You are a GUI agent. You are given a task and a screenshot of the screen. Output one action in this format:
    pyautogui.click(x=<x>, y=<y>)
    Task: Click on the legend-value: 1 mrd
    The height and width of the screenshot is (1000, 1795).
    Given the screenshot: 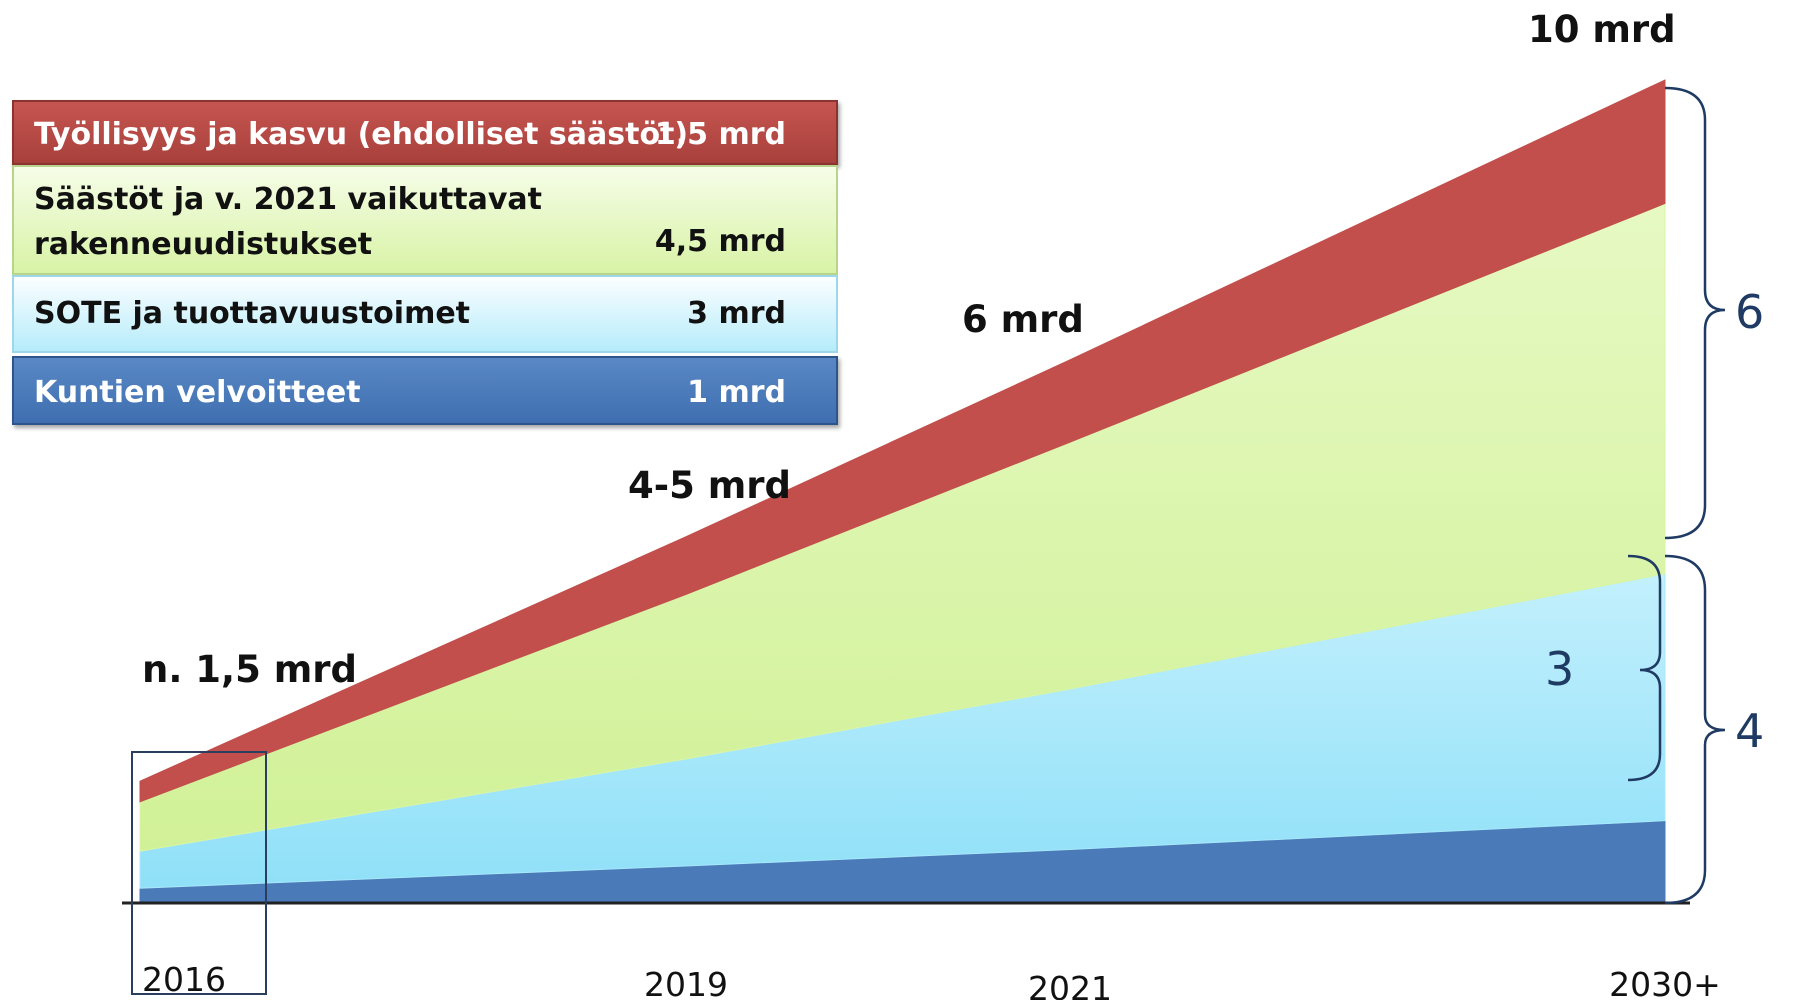 What is the action you would take?
    pyautogui.click(x=736, y=392)
    